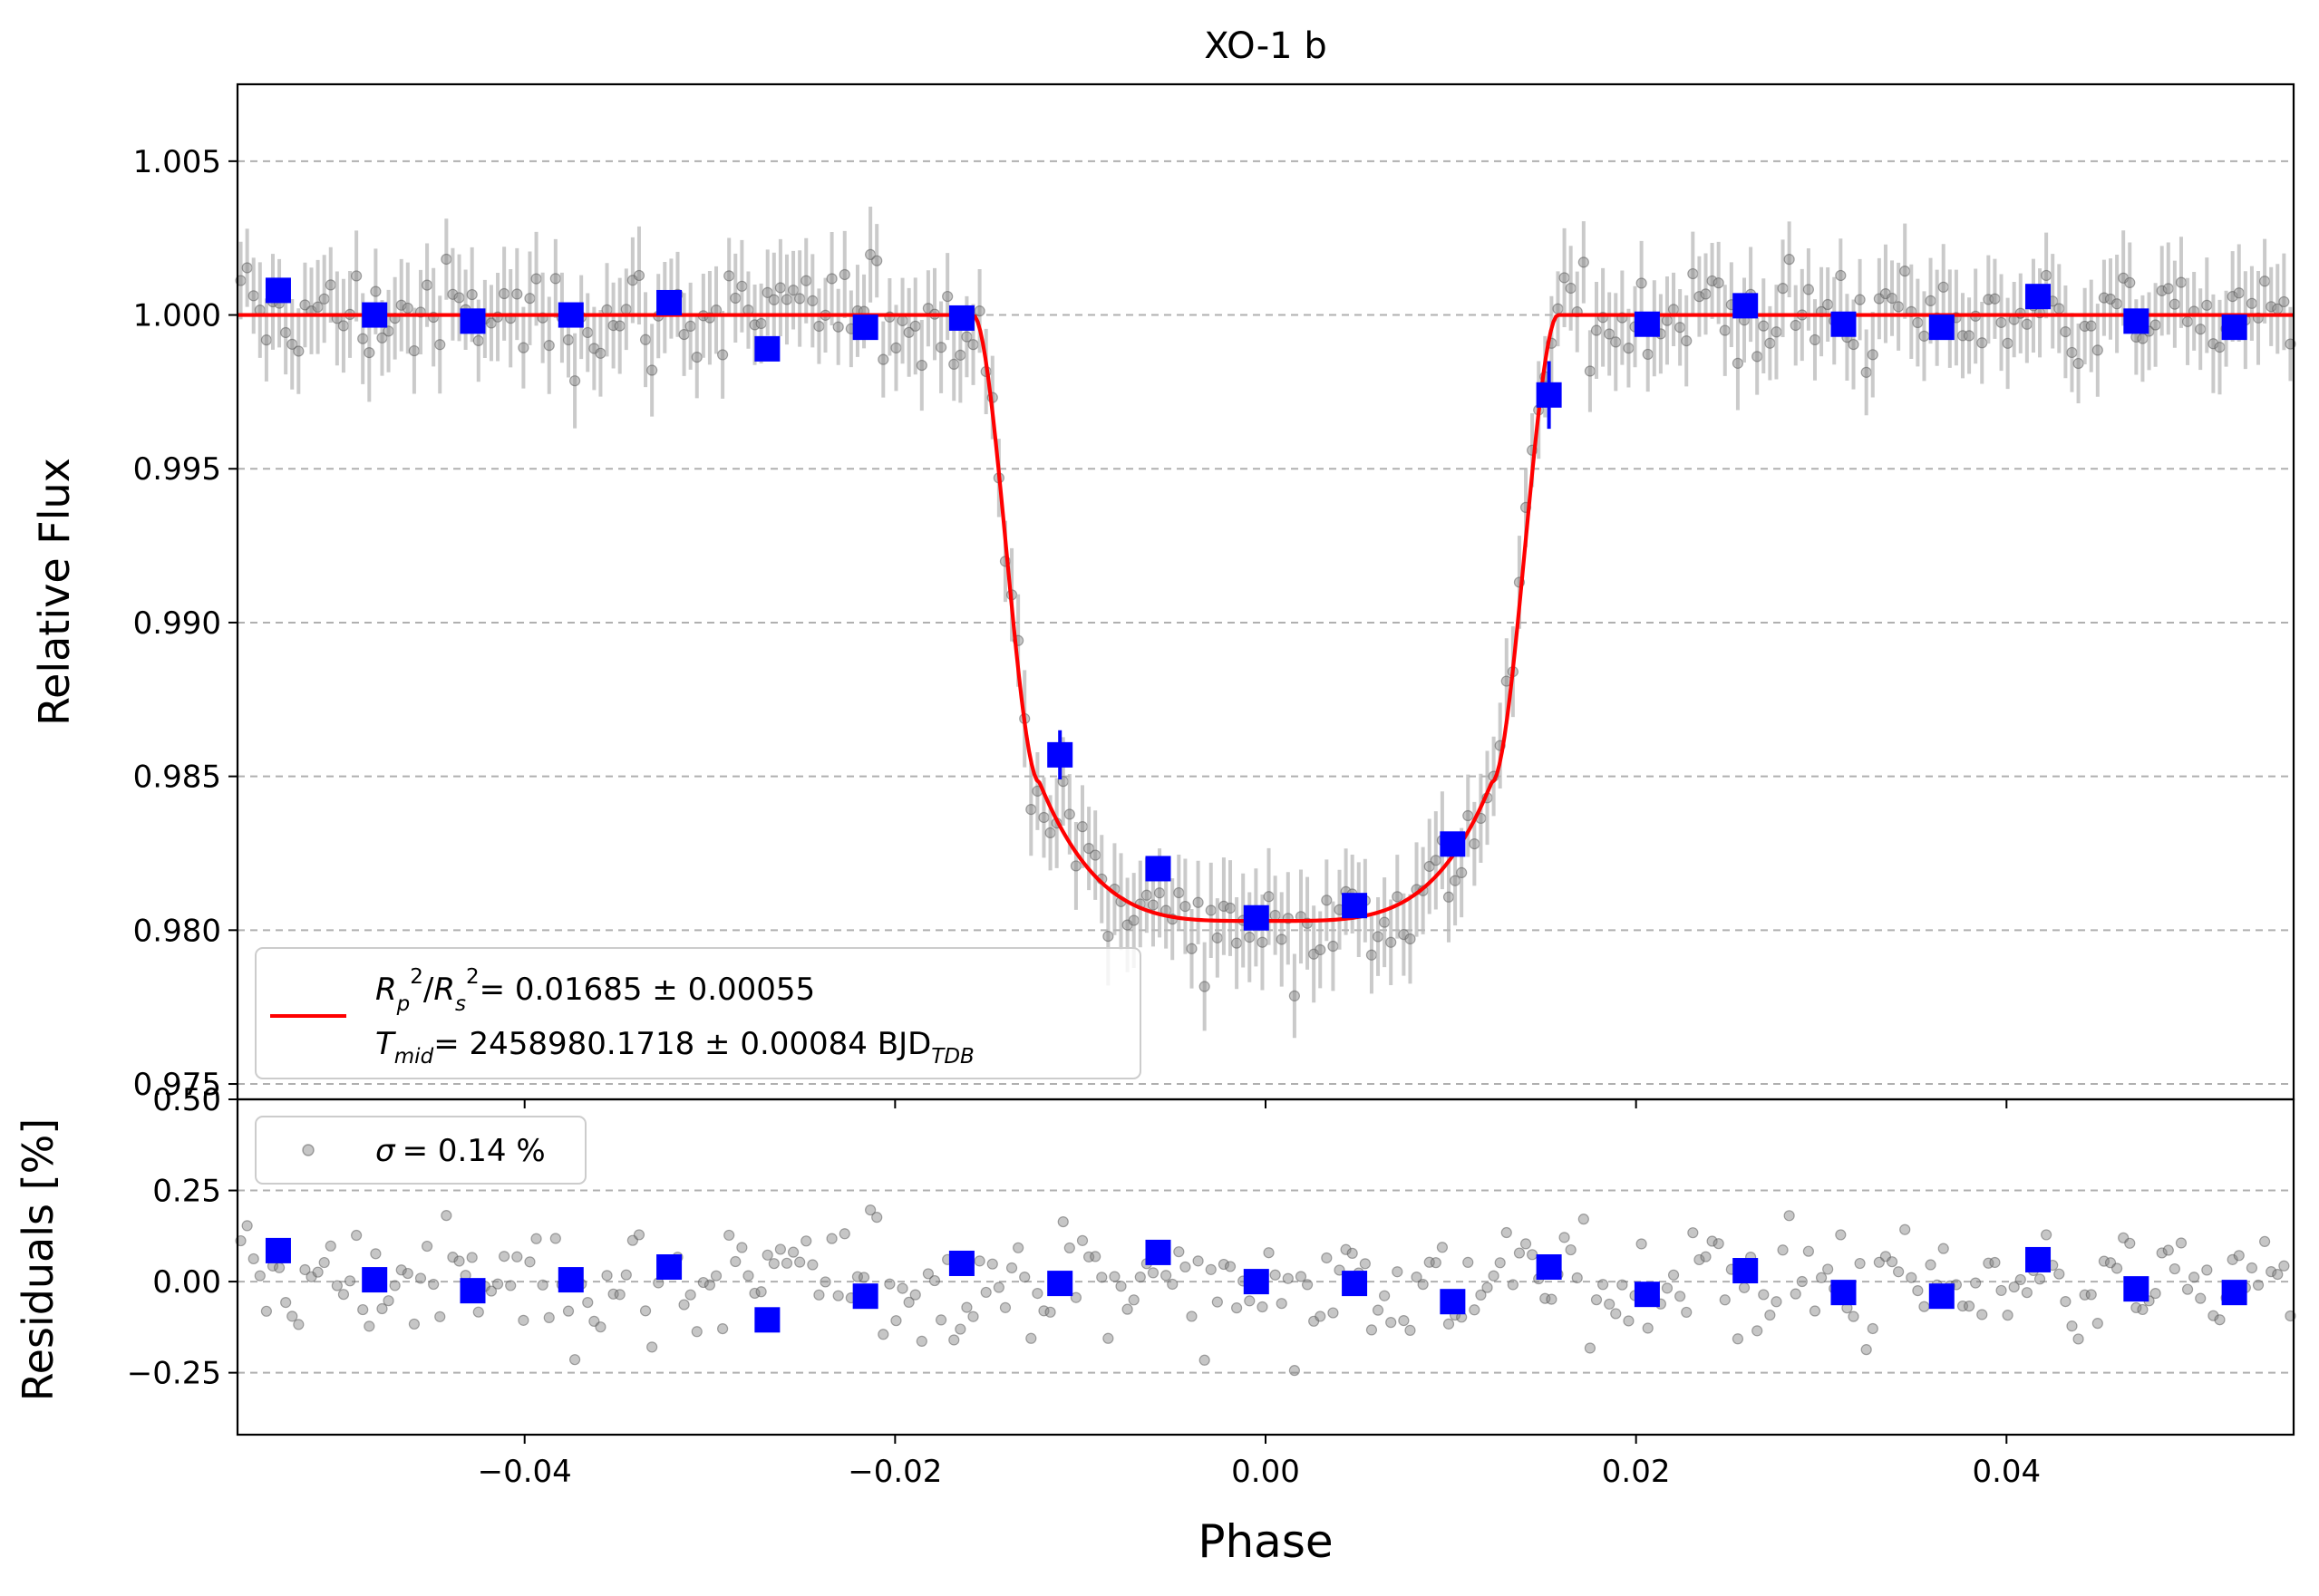 The image size is (2319, 1596). Describe the element at coordinates (416, 977) in the screenshot. I see `legend-rp-sup: 2` at that location.